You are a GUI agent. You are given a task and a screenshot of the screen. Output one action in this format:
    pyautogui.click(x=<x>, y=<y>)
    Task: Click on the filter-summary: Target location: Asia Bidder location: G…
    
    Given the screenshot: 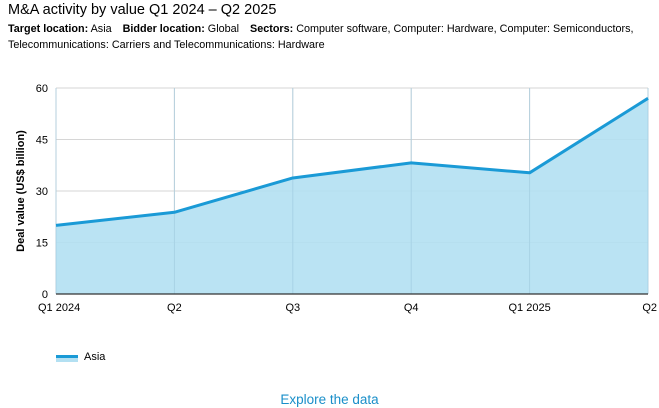 What is the action you would take?
    pyautogui.click(x=333, y=37)
    